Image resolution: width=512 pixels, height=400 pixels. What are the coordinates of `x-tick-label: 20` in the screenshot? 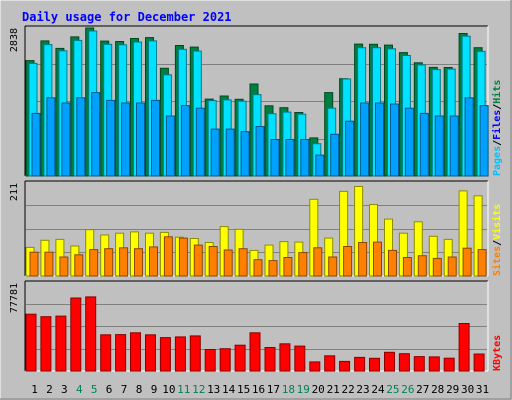 It's located at (318, 389).